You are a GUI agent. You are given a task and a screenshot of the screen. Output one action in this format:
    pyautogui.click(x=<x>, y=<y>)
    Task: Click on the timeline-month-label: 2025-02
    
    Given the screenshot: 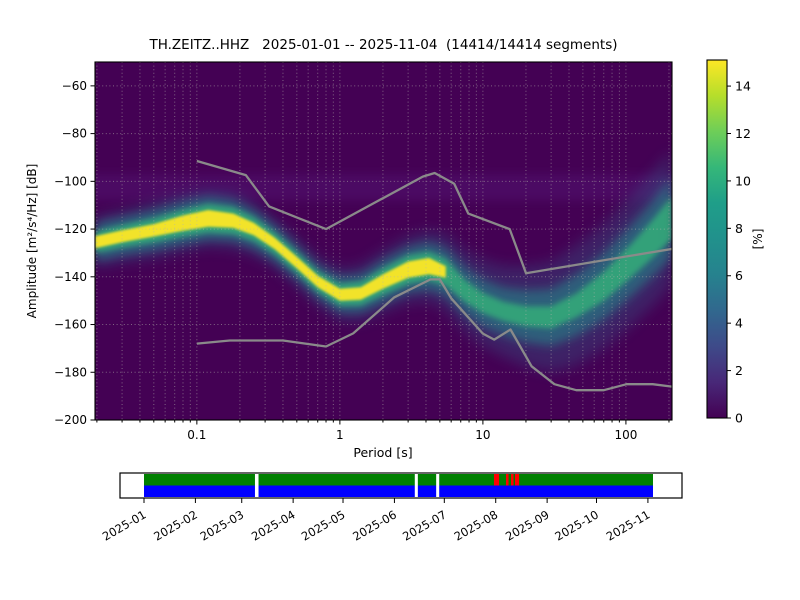 What is the action you would take?
    pyautogui.click(x=175, y=525)
    